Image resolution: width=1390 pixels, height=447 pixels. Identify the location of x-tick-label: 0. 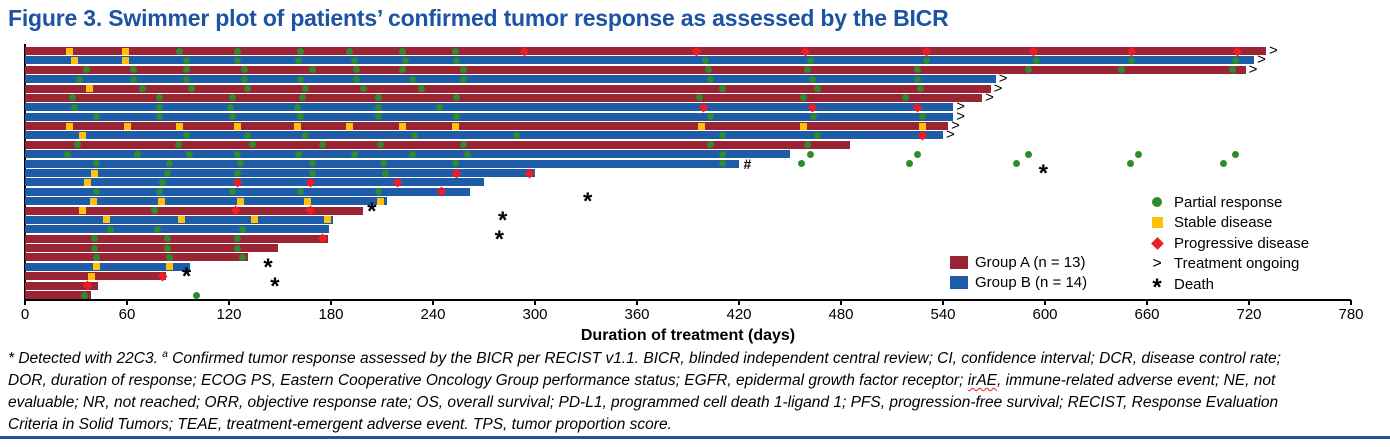
(25, 314).